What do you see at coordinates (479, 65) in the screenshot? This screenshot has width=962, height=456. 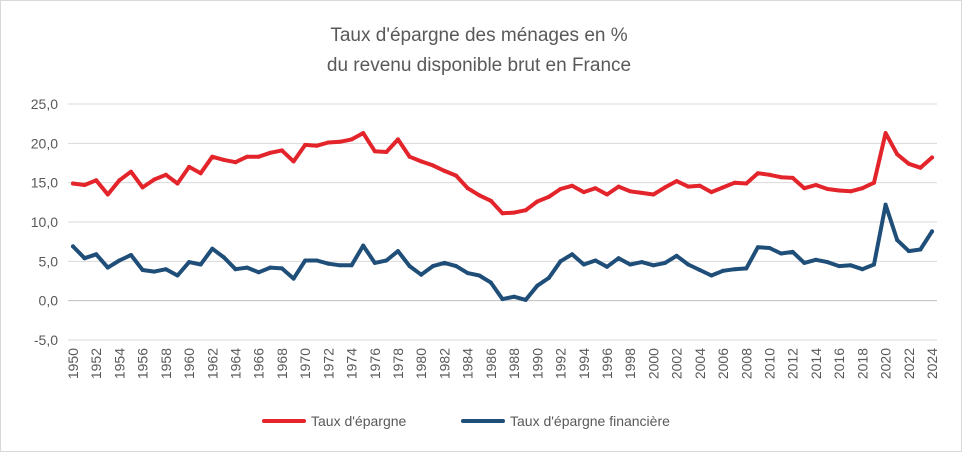 I see `chart-subtitle: du revenu disponible brut en France` at bounding box center [479, 65].